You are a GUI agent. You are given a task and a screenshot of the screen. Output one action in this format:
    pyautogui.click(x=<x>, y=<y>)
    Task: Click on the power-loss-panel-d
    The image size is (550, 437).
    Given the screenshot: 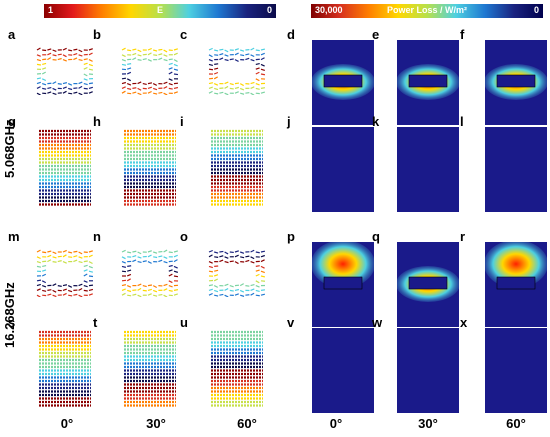 What is the action you would take?
    pyautogui.click(x=343, y=82)
    